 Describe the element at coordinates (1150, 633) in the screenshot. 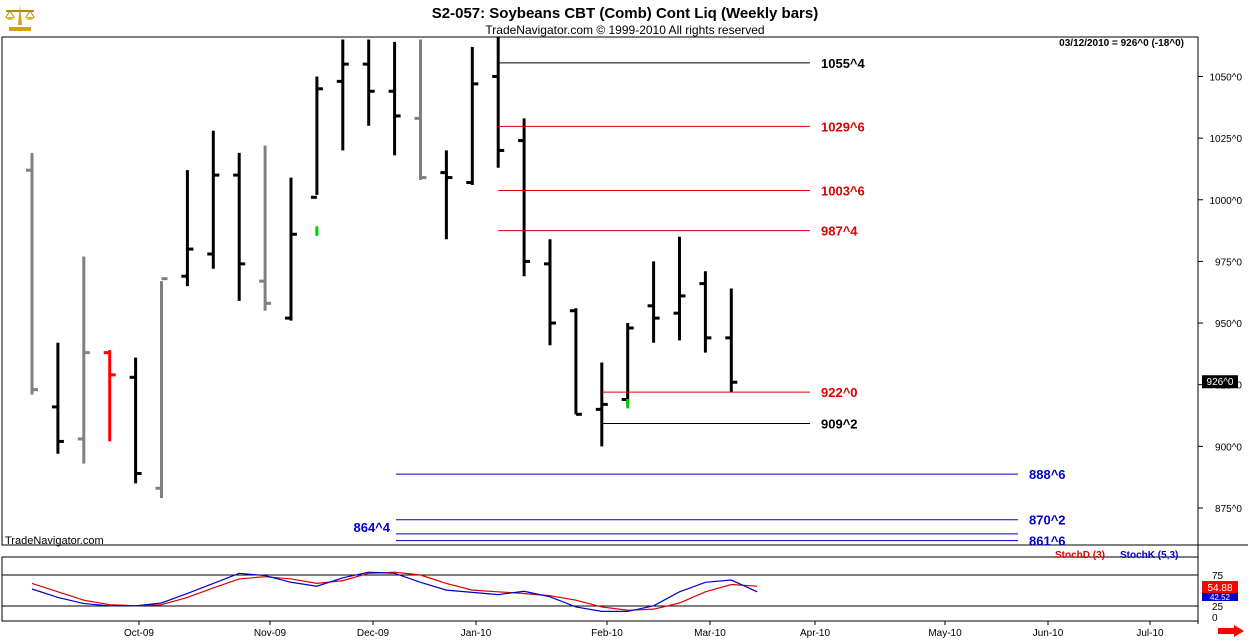

I see `x-tick-label: Jul-10` at that location.